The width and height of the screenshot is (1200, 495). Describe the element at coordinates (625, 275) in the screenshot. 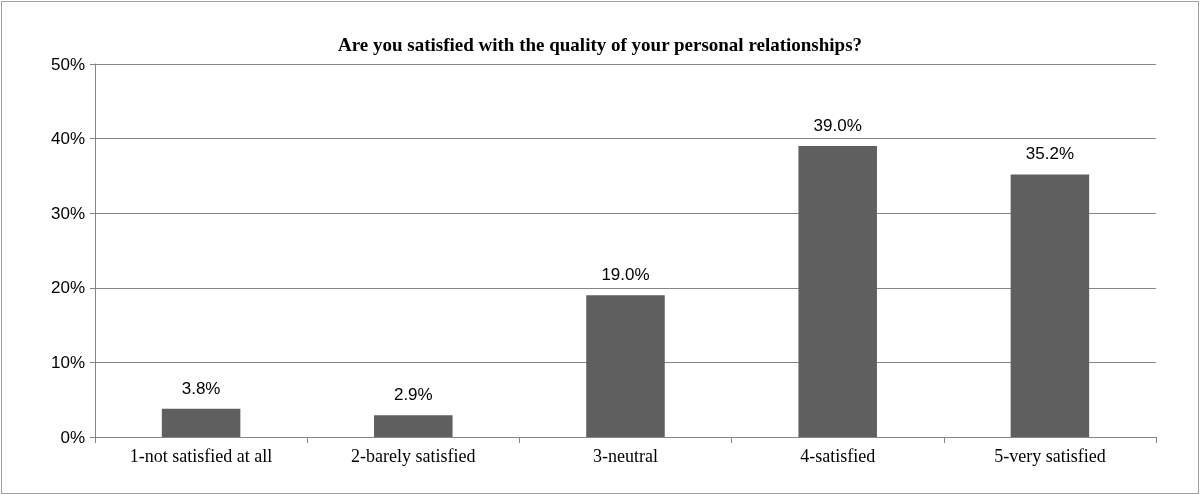

I see `data-label: 19.0%` at that location.